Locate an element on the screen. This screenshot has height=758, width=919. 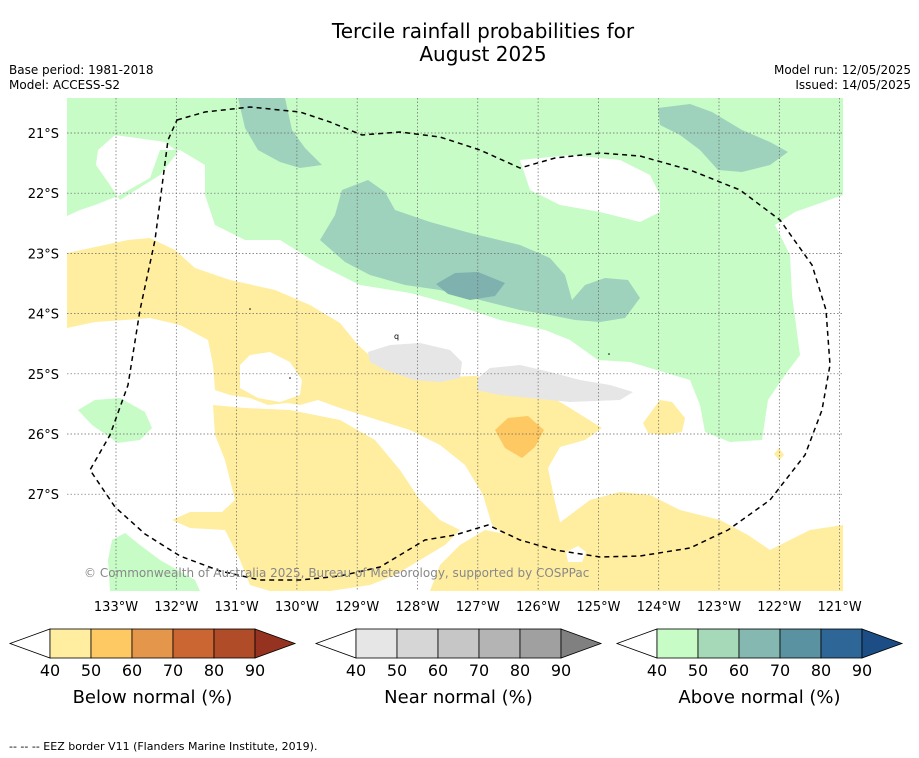
longitude-tick-label: 121°W is located at coordinates (840, 607).